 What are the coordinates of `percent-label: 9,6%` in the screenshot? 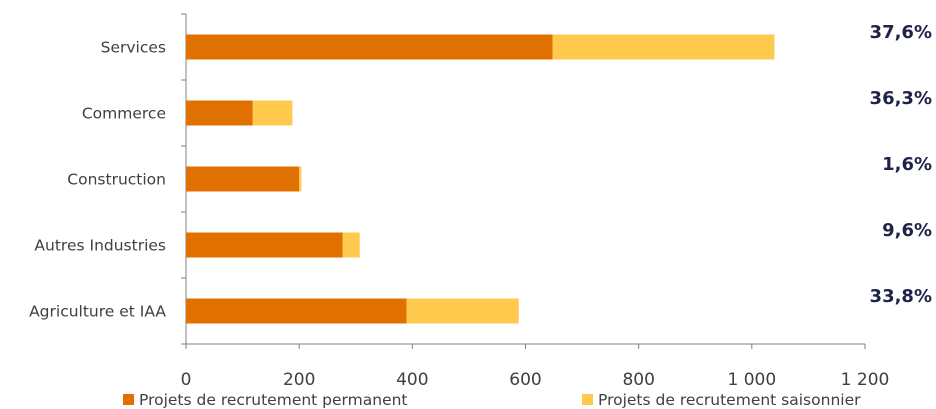 It's located at (907, 230).